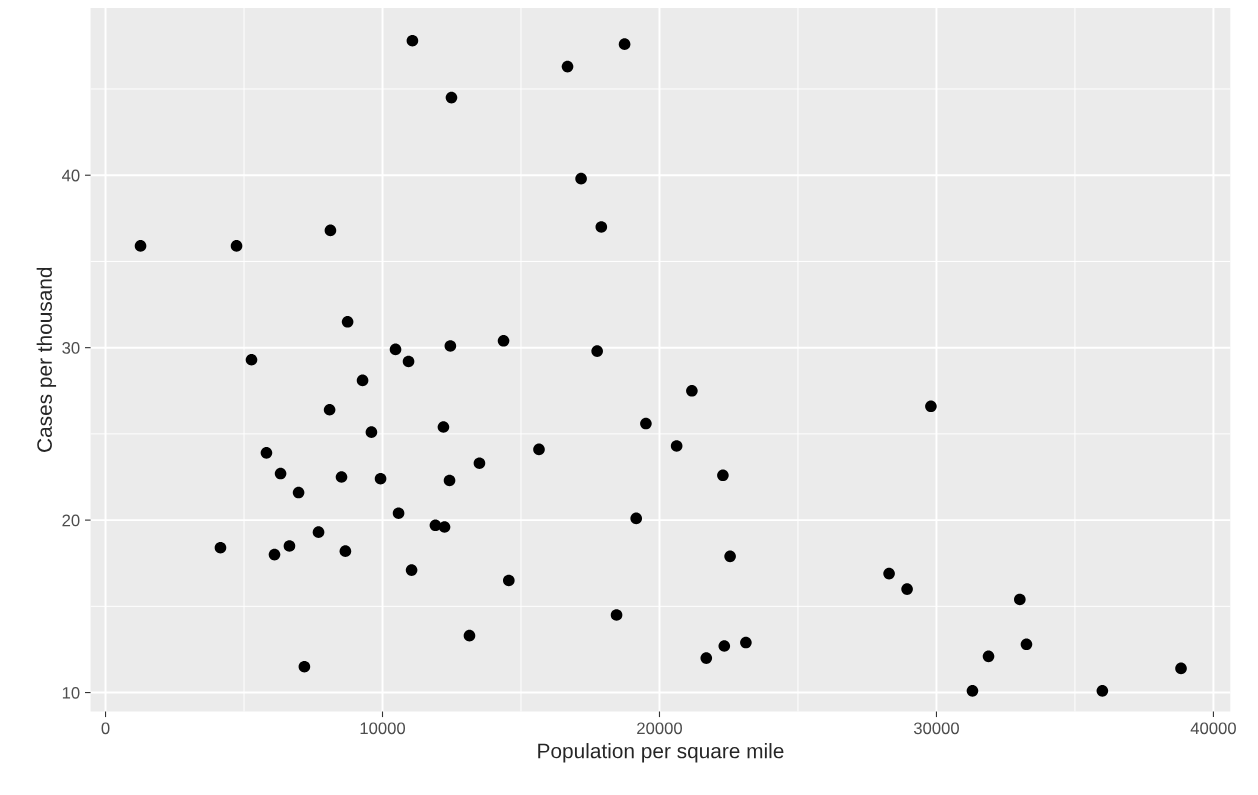  What do you see at coordinates (661, 753) in the screenshot?
I see `x-axis-title: Population per square mile` at bounding box center [661, 753].